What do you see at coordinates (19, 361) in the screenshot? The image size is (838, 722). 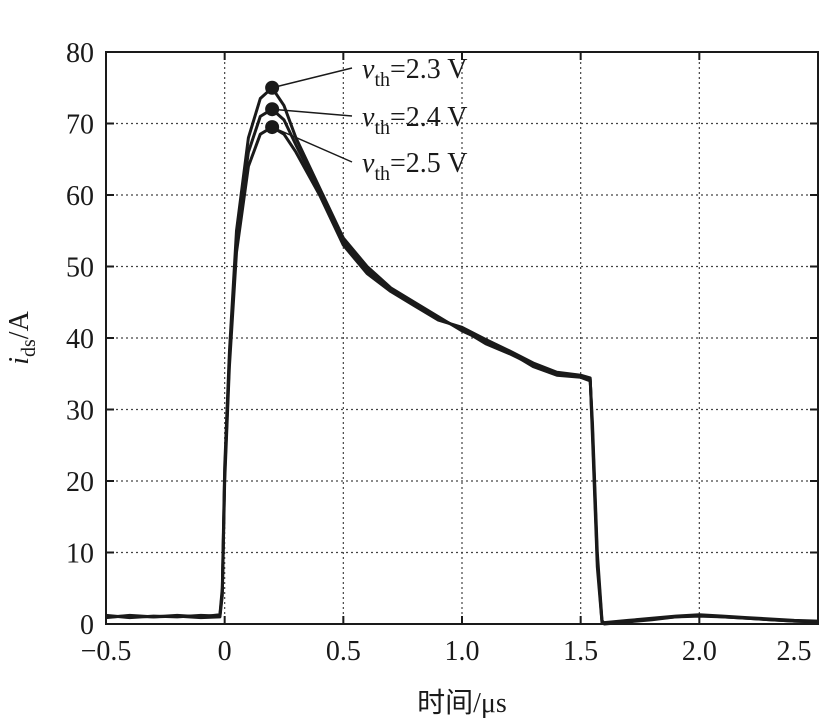 I see `y-axis-title-main: i` at bounding box center [19, 361].